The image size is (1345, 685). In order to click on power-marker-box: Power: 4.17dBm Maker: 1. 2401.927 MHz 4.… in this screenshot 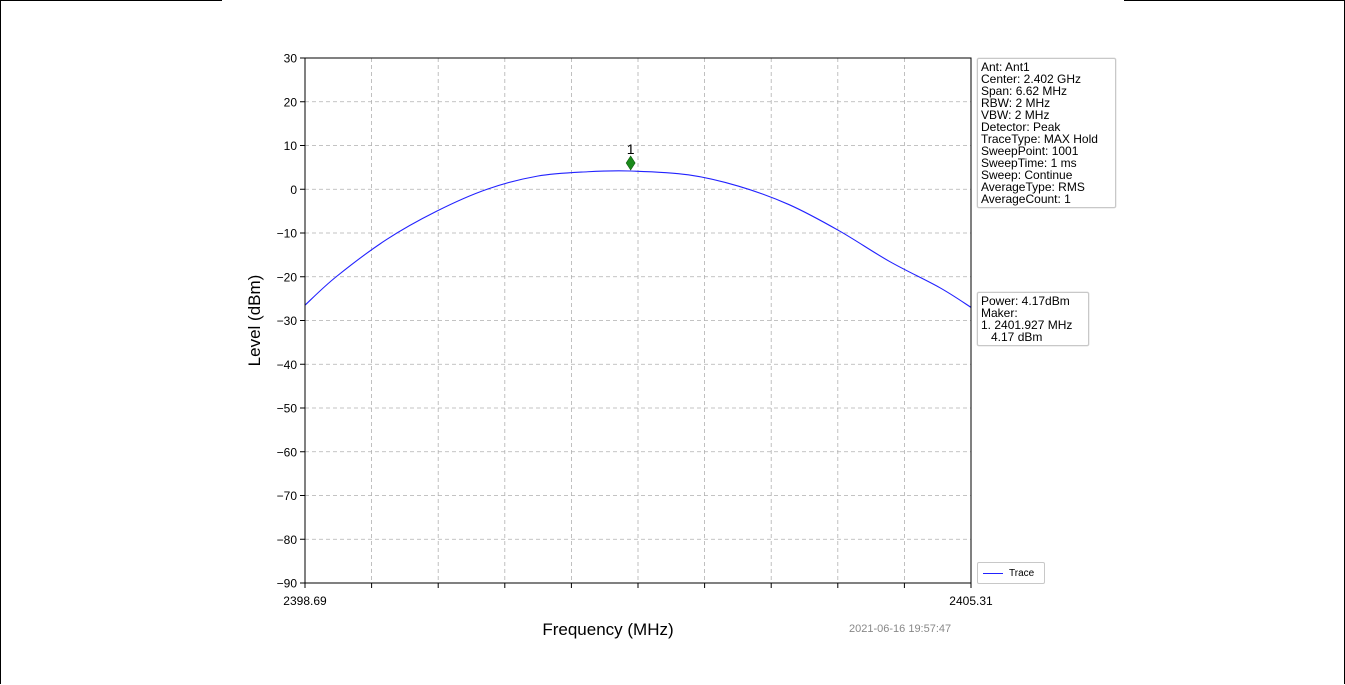, I will do `click(1033, 319)`.